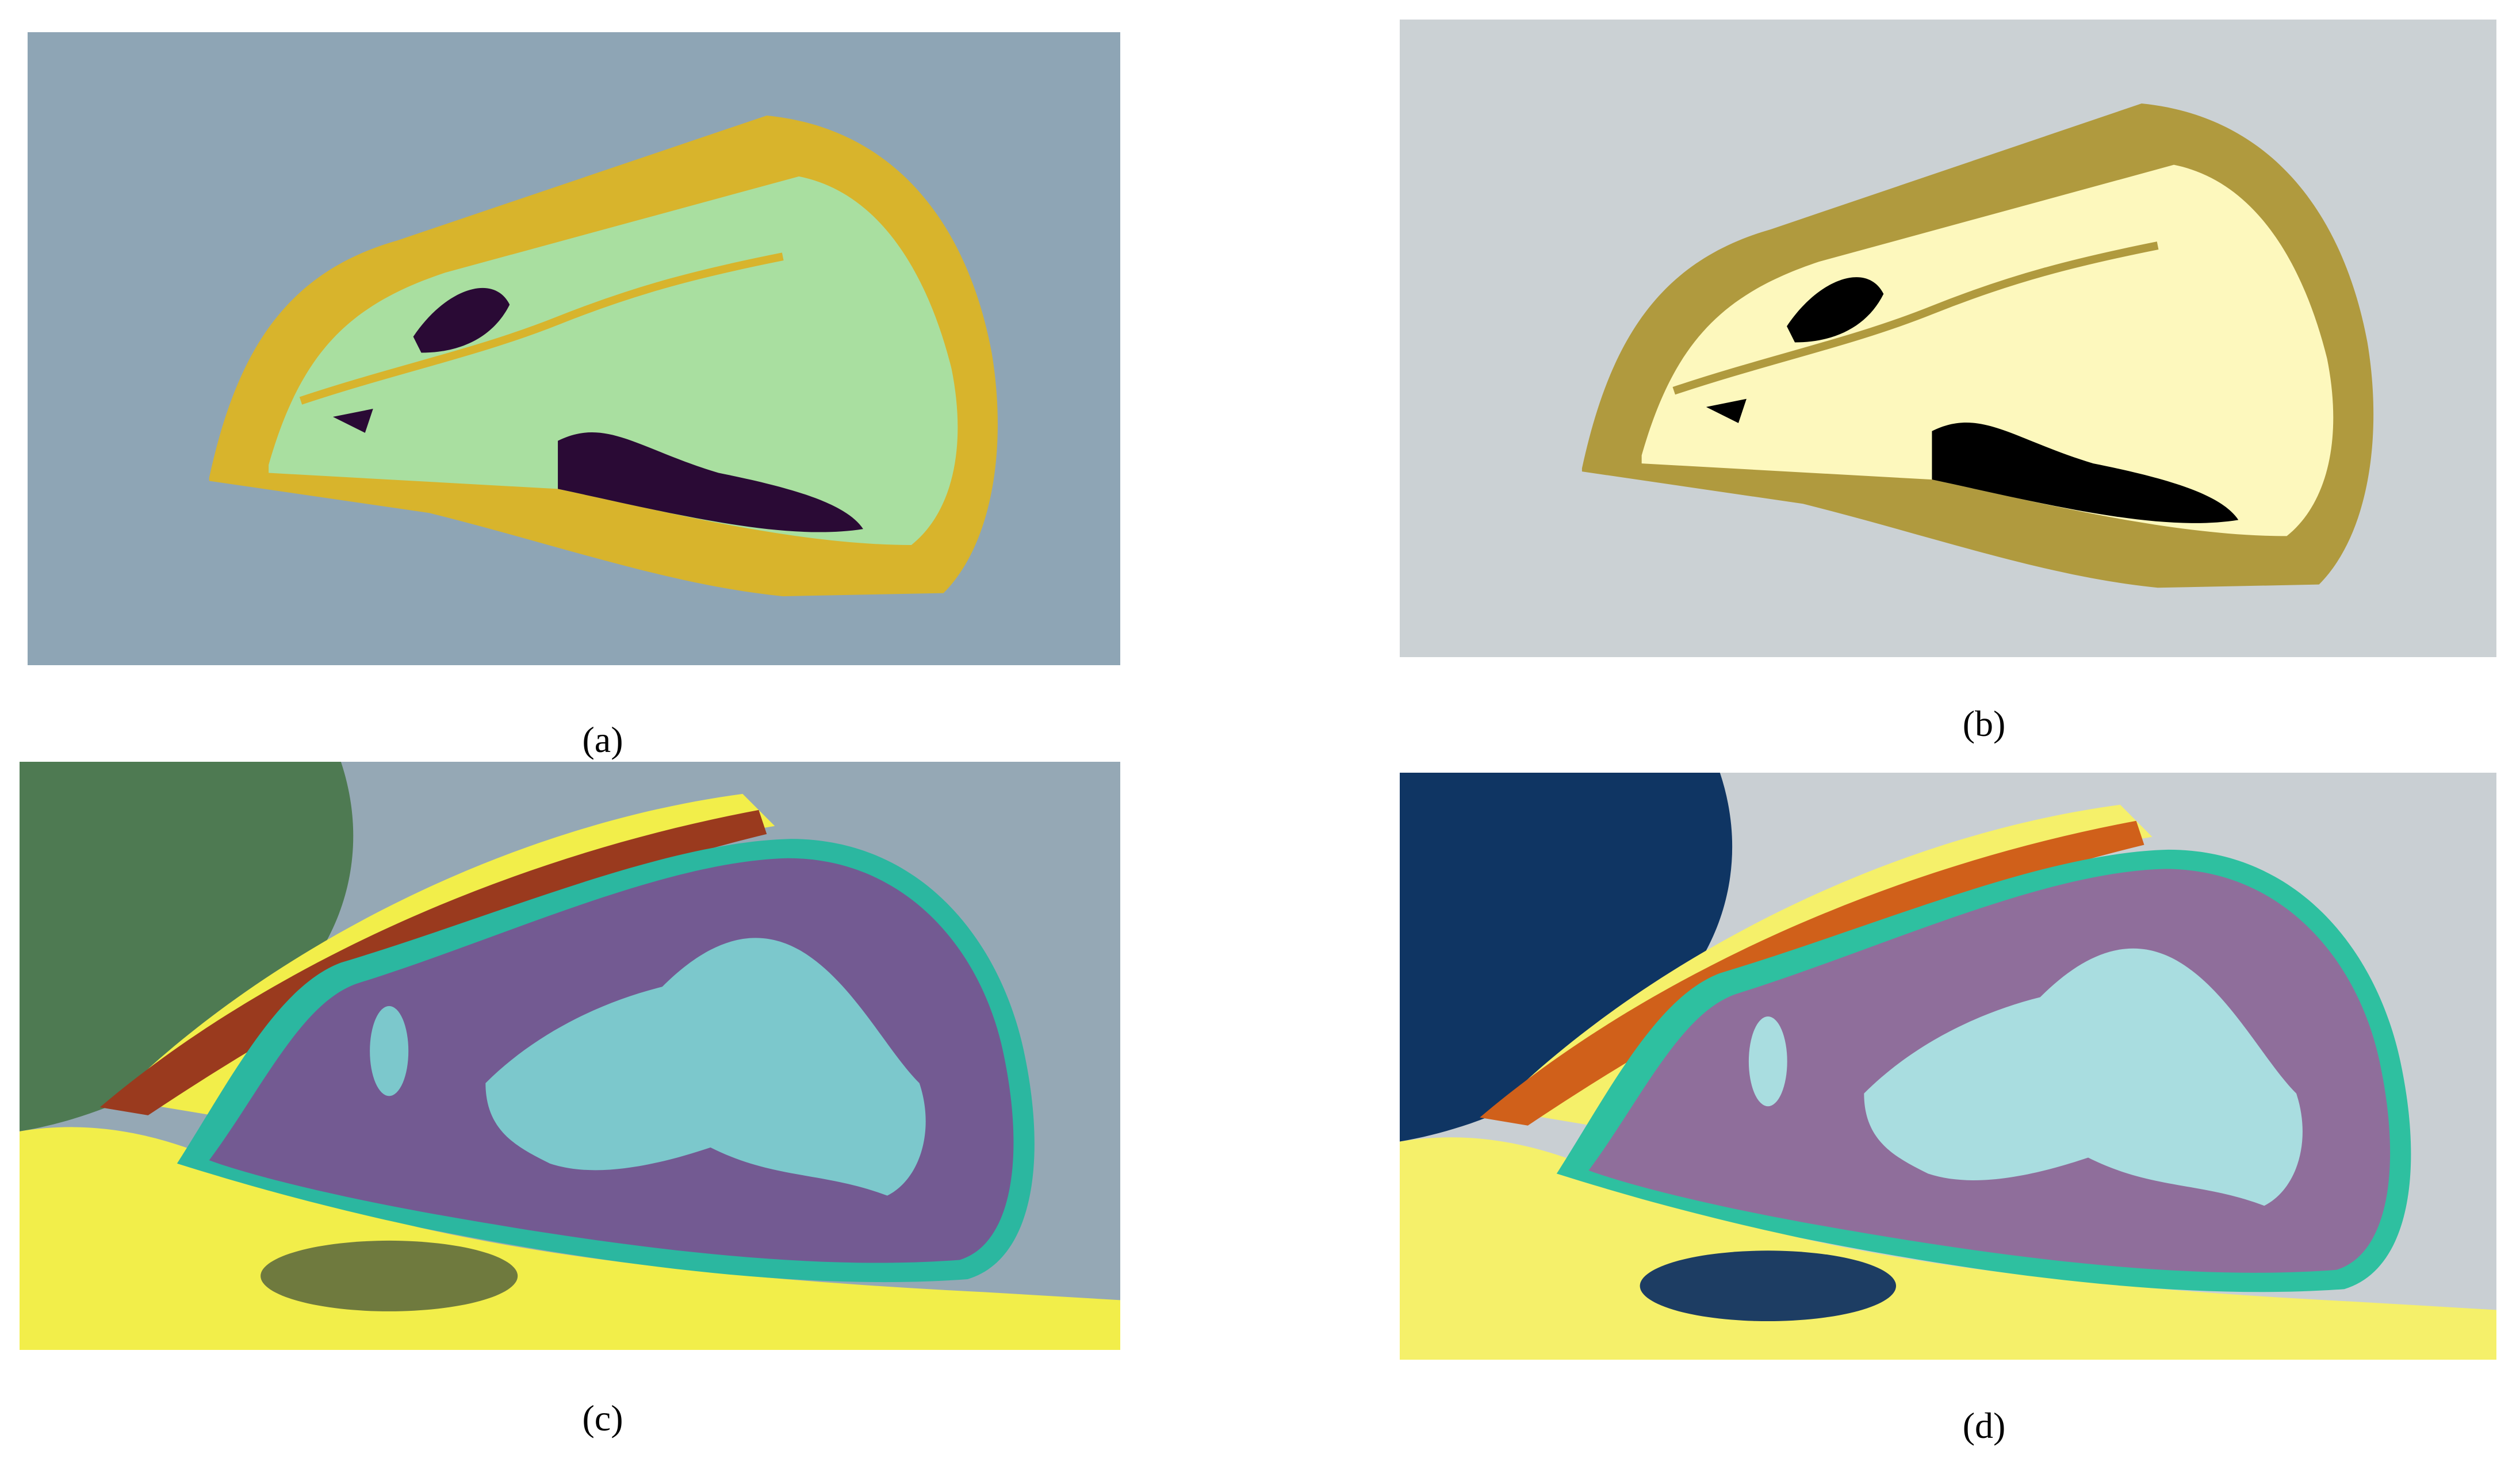 The height and width of the screenshot is (1458, 2520). I want to click on panel-label: (b), so click(1984, 723).